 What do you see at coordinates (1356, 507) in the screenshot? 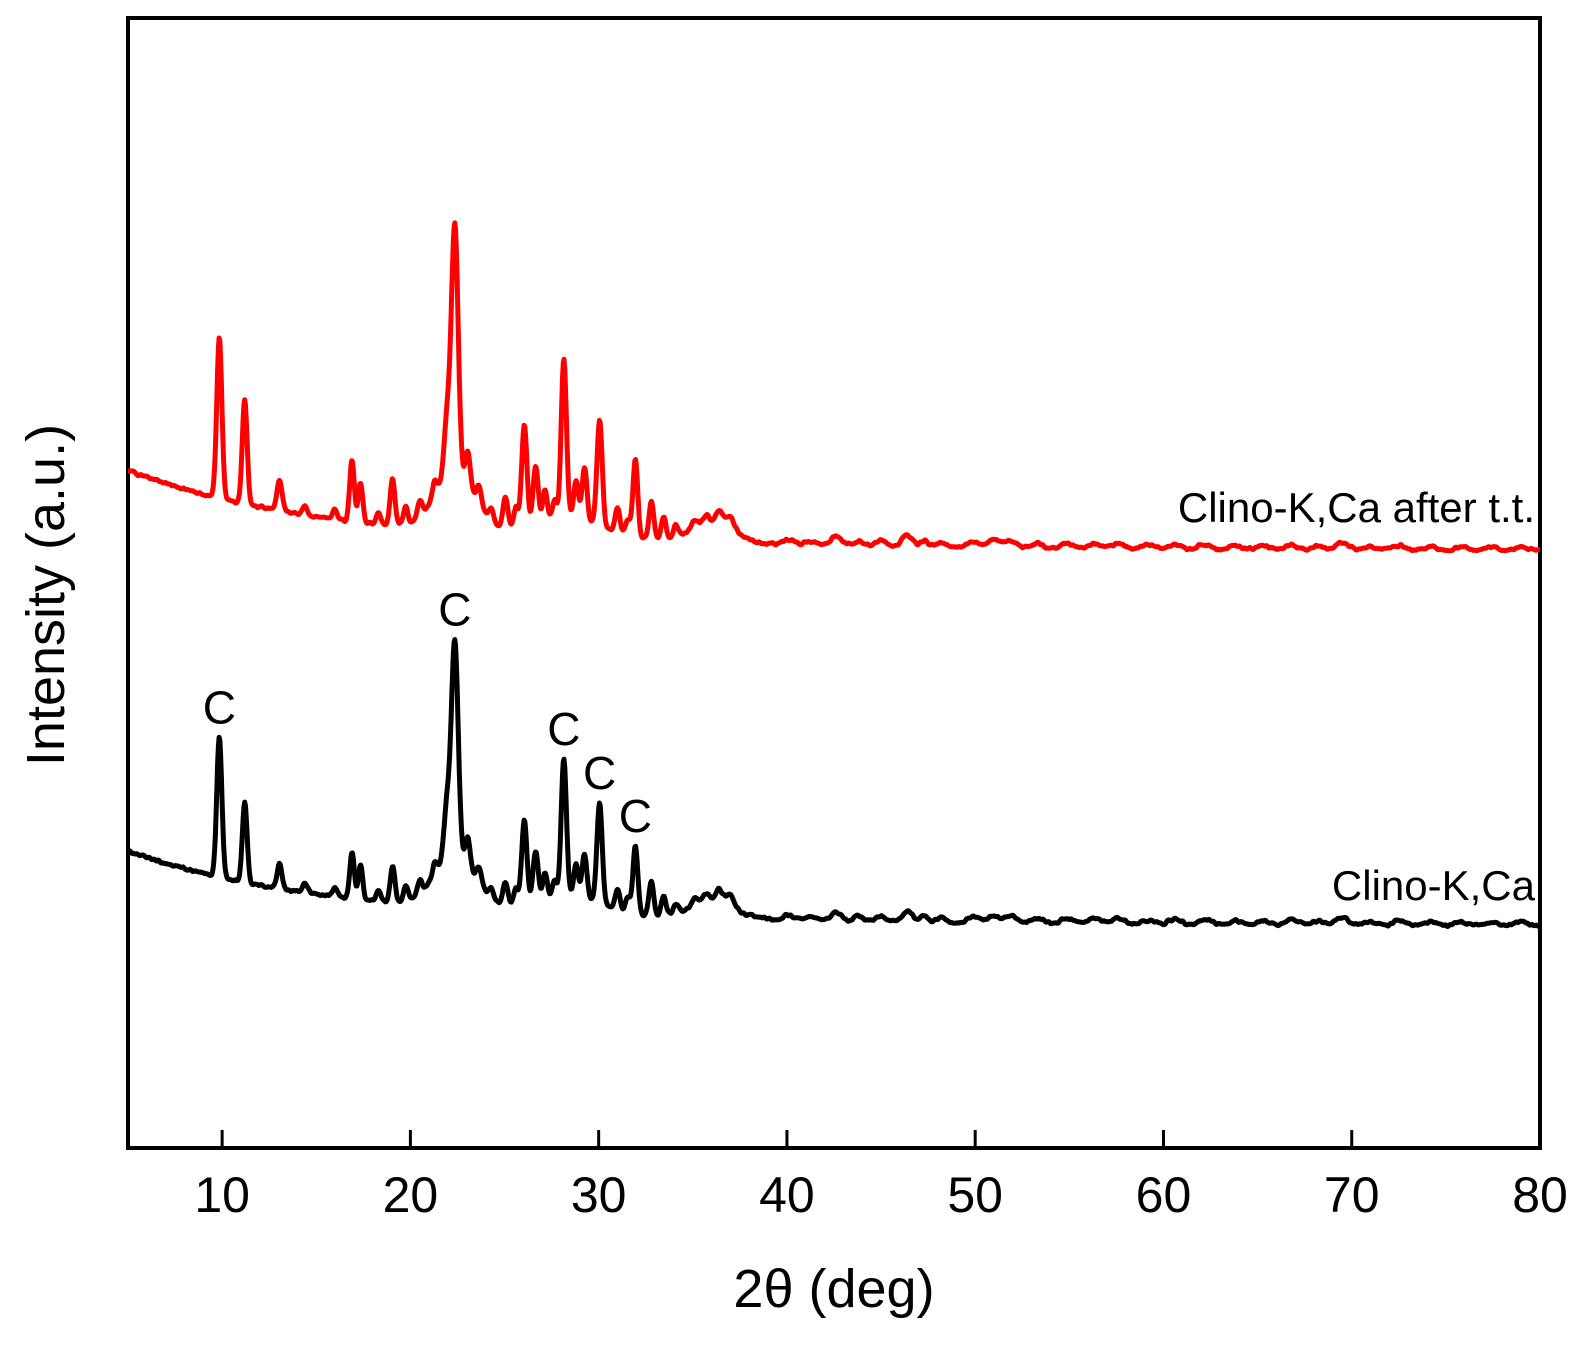
I see `series-label-clino-after-tt: Clino-K,Ca after t.t.` at bounding box center [1356, 507].